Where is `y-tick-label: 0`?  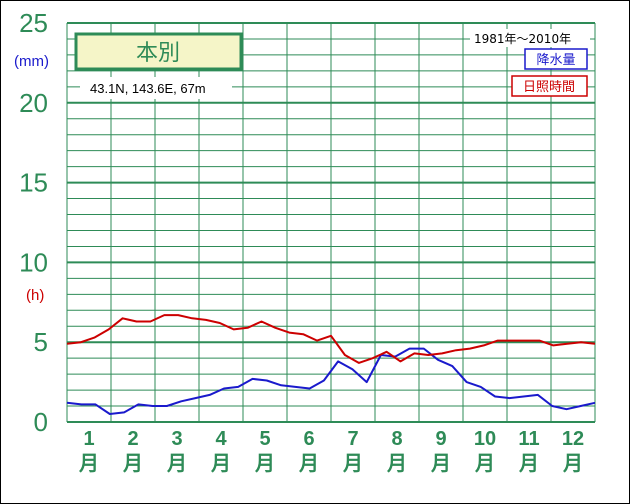 y-tick-label: 0 is located at coordinates (41, 422).